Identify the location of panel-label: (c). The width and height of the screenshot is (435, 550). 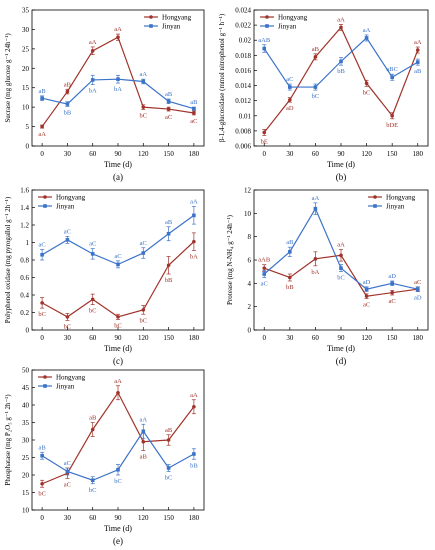
(118, 361).